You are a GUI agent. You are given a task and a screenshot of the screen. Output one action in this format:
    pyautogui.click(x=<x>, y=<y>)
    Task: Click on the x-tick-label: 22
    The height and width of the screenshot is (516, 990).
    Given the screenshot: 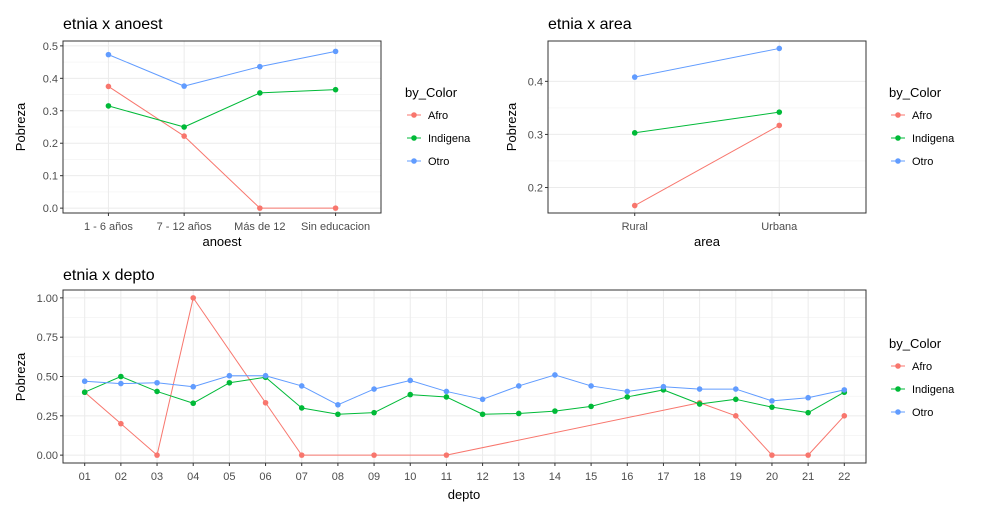 What is the action you would take?
    pyautogui.click(x=844, y=477)
    